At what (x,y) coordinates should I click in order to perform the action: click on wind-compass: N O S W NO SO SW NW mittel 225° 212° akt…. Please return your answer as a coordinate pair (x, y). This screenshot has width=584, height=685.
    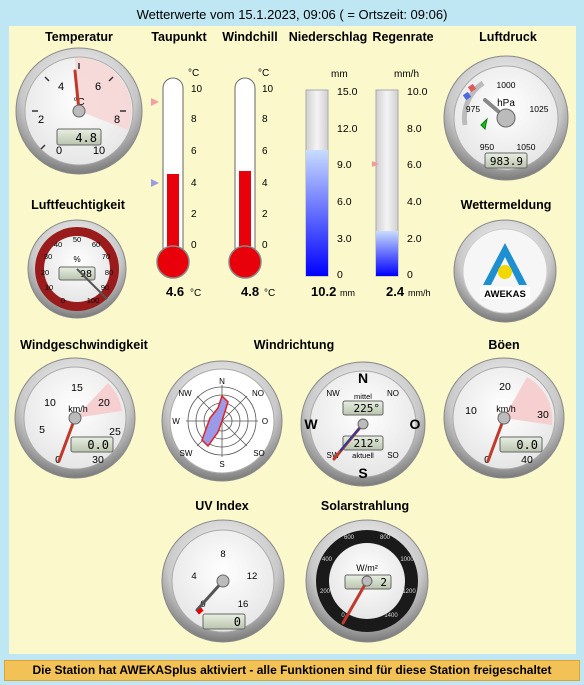
    Looking at the image, I should click on (363, 424).